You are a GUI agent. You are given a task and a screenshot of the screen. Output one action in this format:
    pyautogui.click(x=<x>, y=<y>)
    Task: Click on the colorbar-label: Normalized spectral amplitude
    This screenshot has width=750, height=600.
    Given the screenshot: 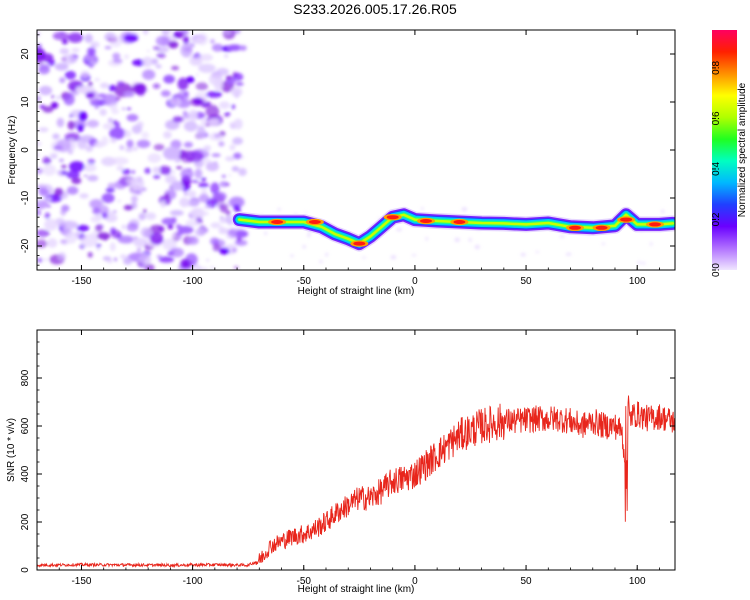 What is the action you would take?
    pyautogui.click(x=742, y=149)
    